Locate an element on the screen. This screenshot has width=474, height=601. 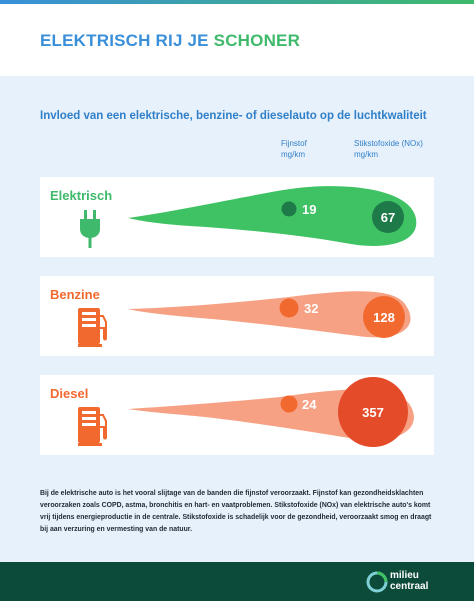
plume-diesel: 24 357 is located at coordinates (271, 412).